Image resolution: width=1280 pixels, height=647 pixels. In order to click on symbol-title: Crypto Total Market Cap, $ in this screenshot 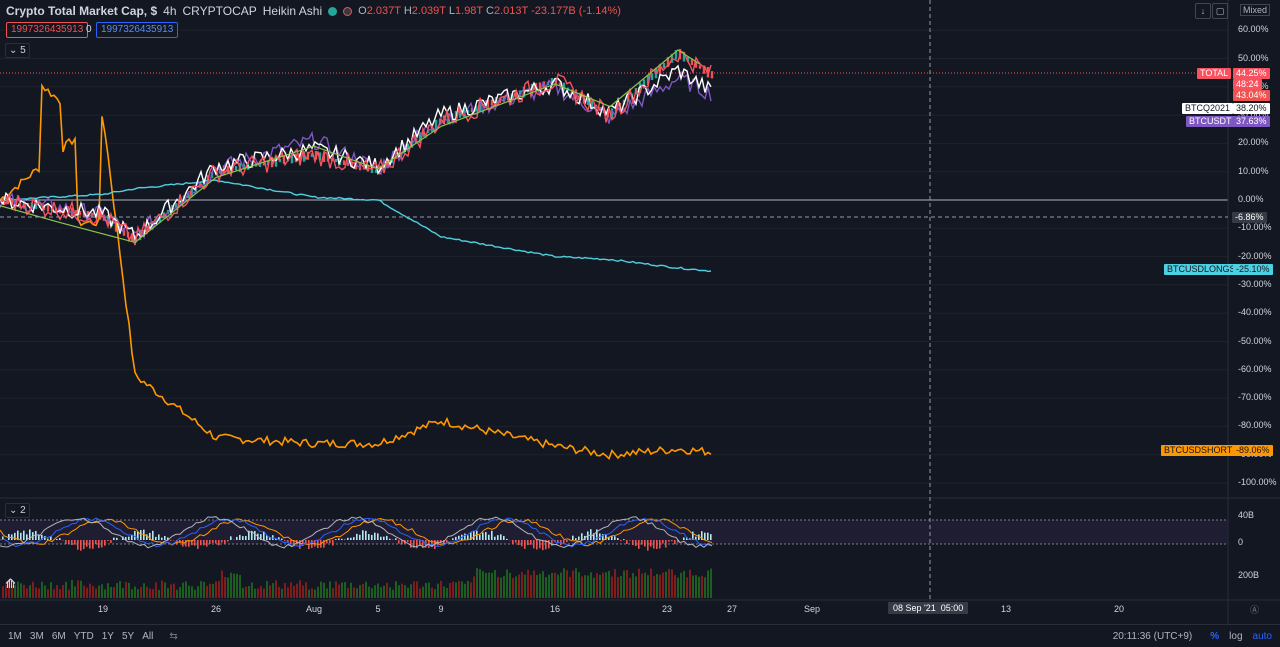, I will do `click(81, 11)`.